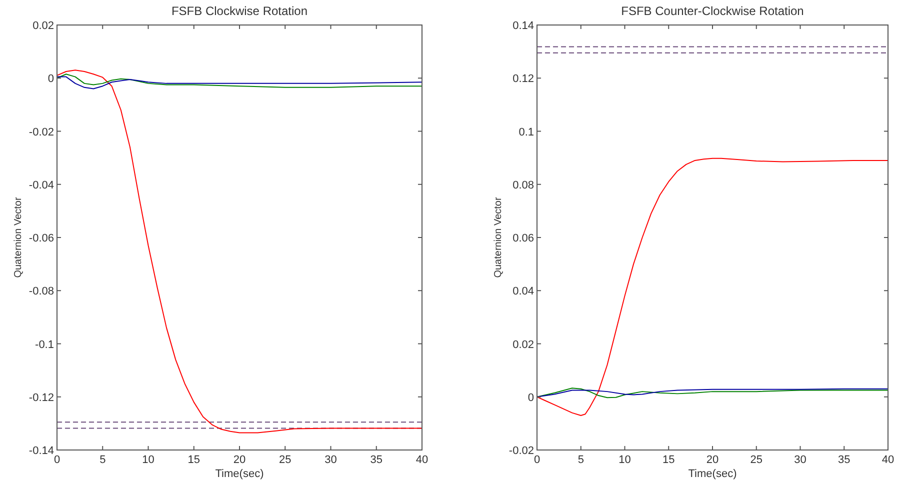  I want to click on line-series, so click(239, 83).